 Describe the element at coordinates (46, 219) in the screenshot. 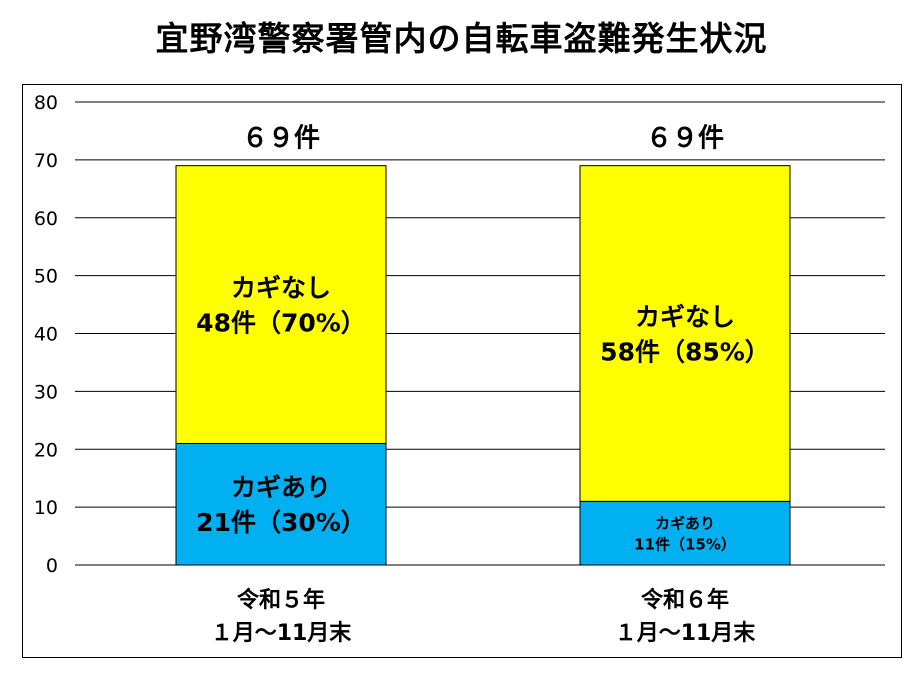

I see `y-tick-label: 60` at that location.